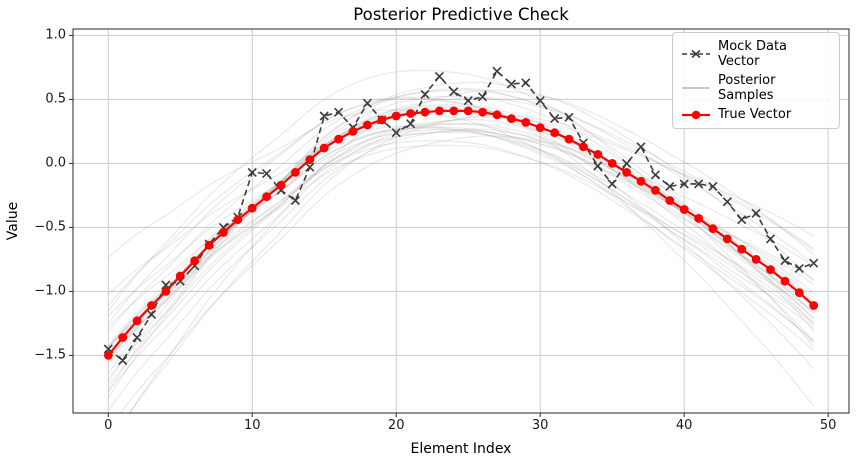 Image resolution: width=858 pixels, height=468 pixels. What do you see at coordinates (108, 425) in the screenshot?
I see `x-tick-label: 0` at bounding box center [108, 425].